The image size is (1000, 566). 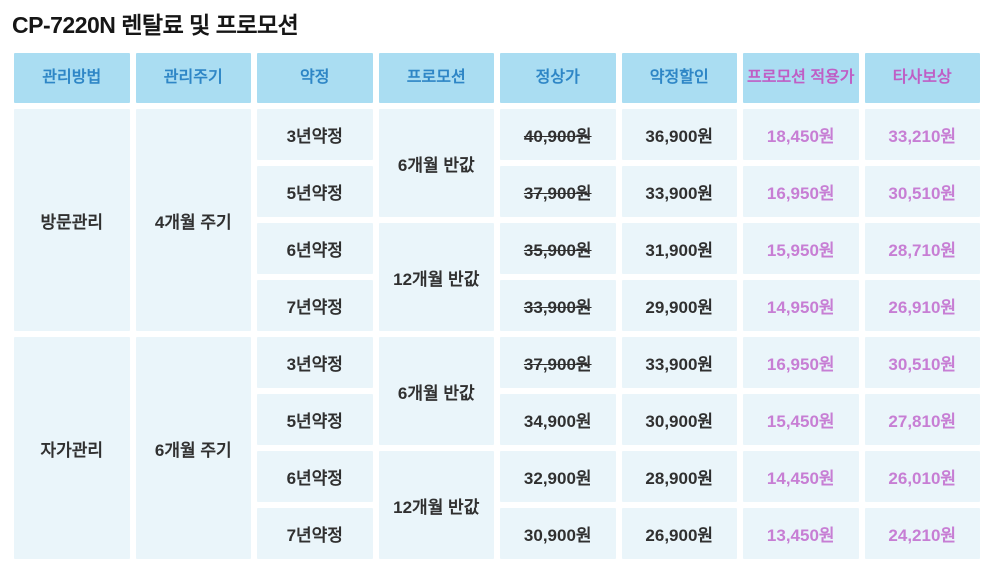 What do you see at coordinates (193, 78) in the screenshot?
I see `col-header-cycle: 관리주기` at bounding box center [193, 78].